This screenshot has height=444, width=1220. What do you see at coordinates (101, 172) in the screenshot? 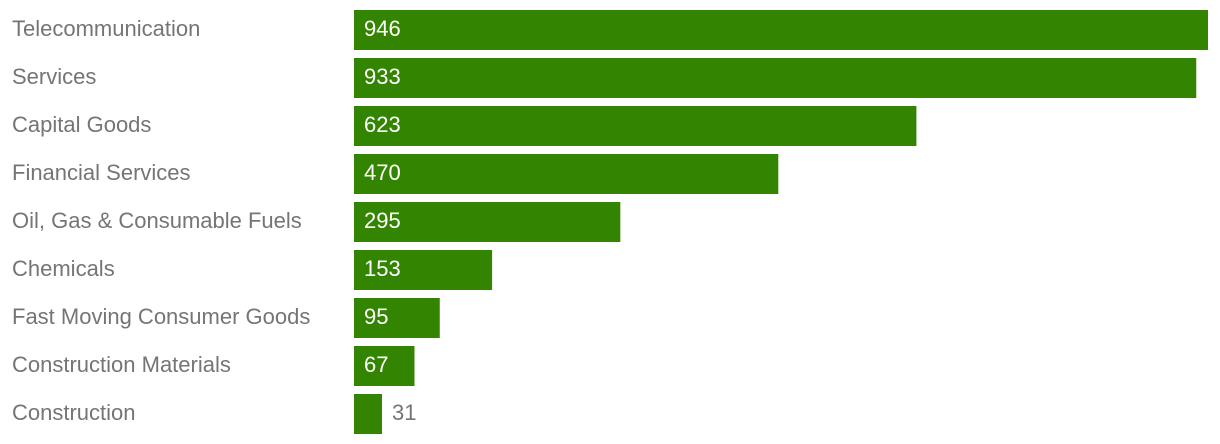
I see `category-label: Financial Services` at bounding box center [101, 172].